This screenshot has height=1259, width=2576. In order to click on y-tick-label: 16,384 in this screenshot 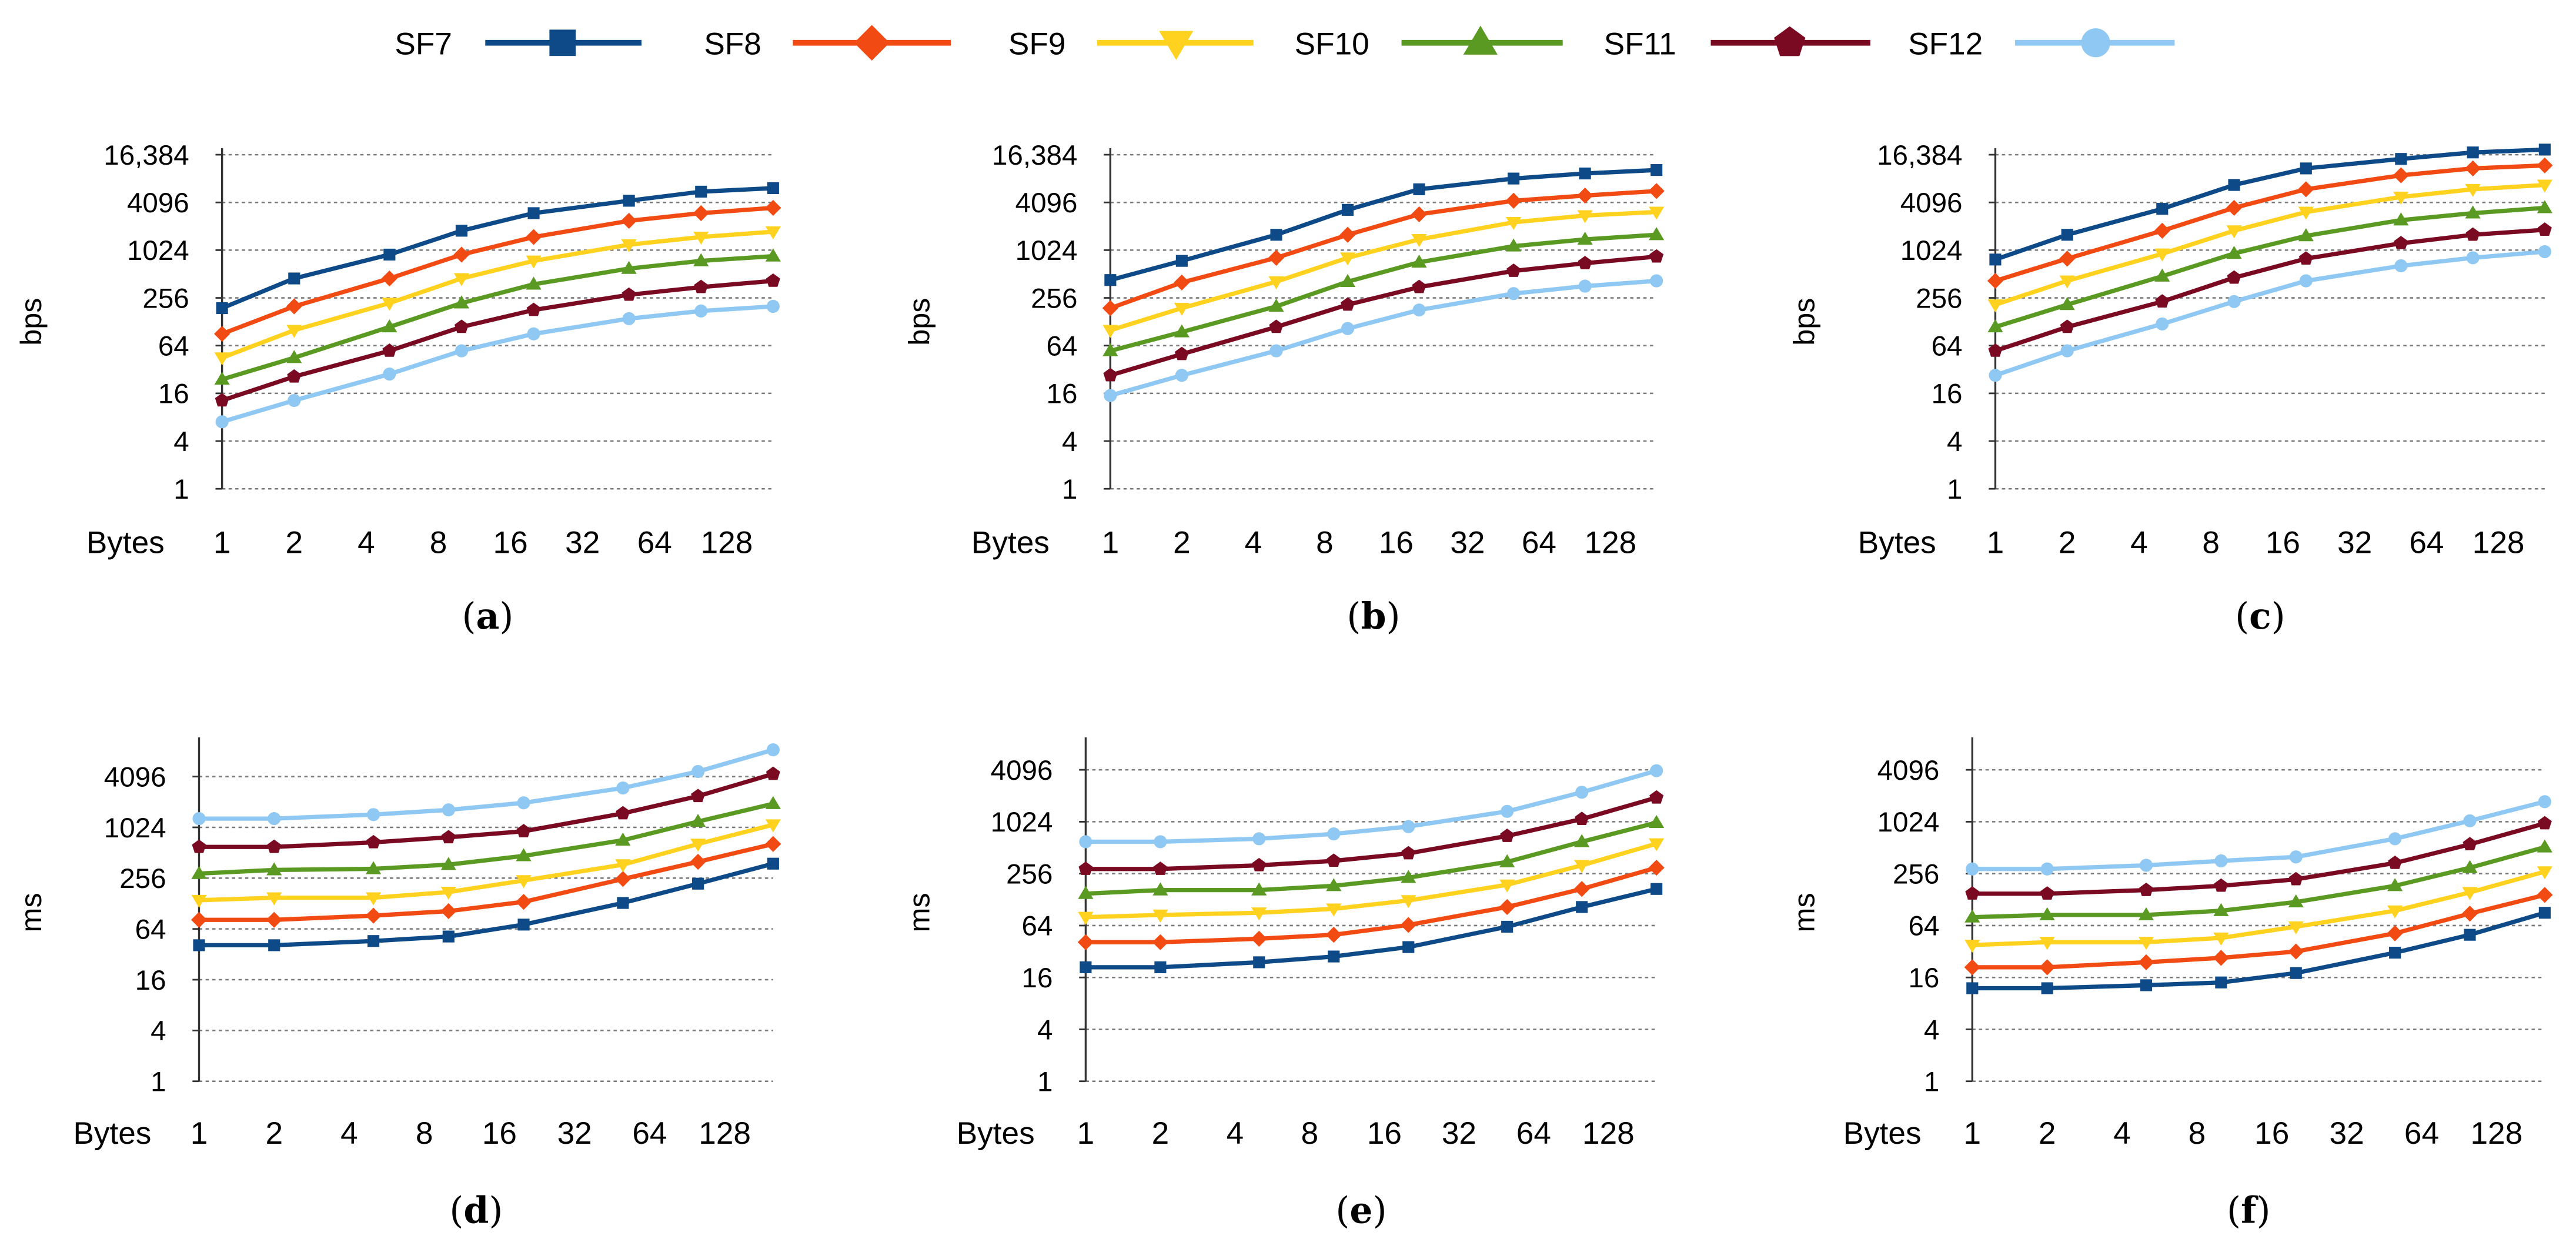, I will do `click(146, 156)`.